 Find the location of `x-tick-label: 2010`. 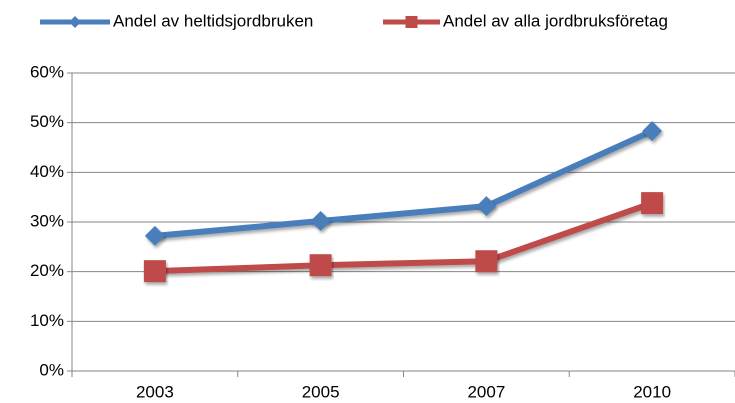

x-tick-label: 2010 is located at coordinates (652, 391).